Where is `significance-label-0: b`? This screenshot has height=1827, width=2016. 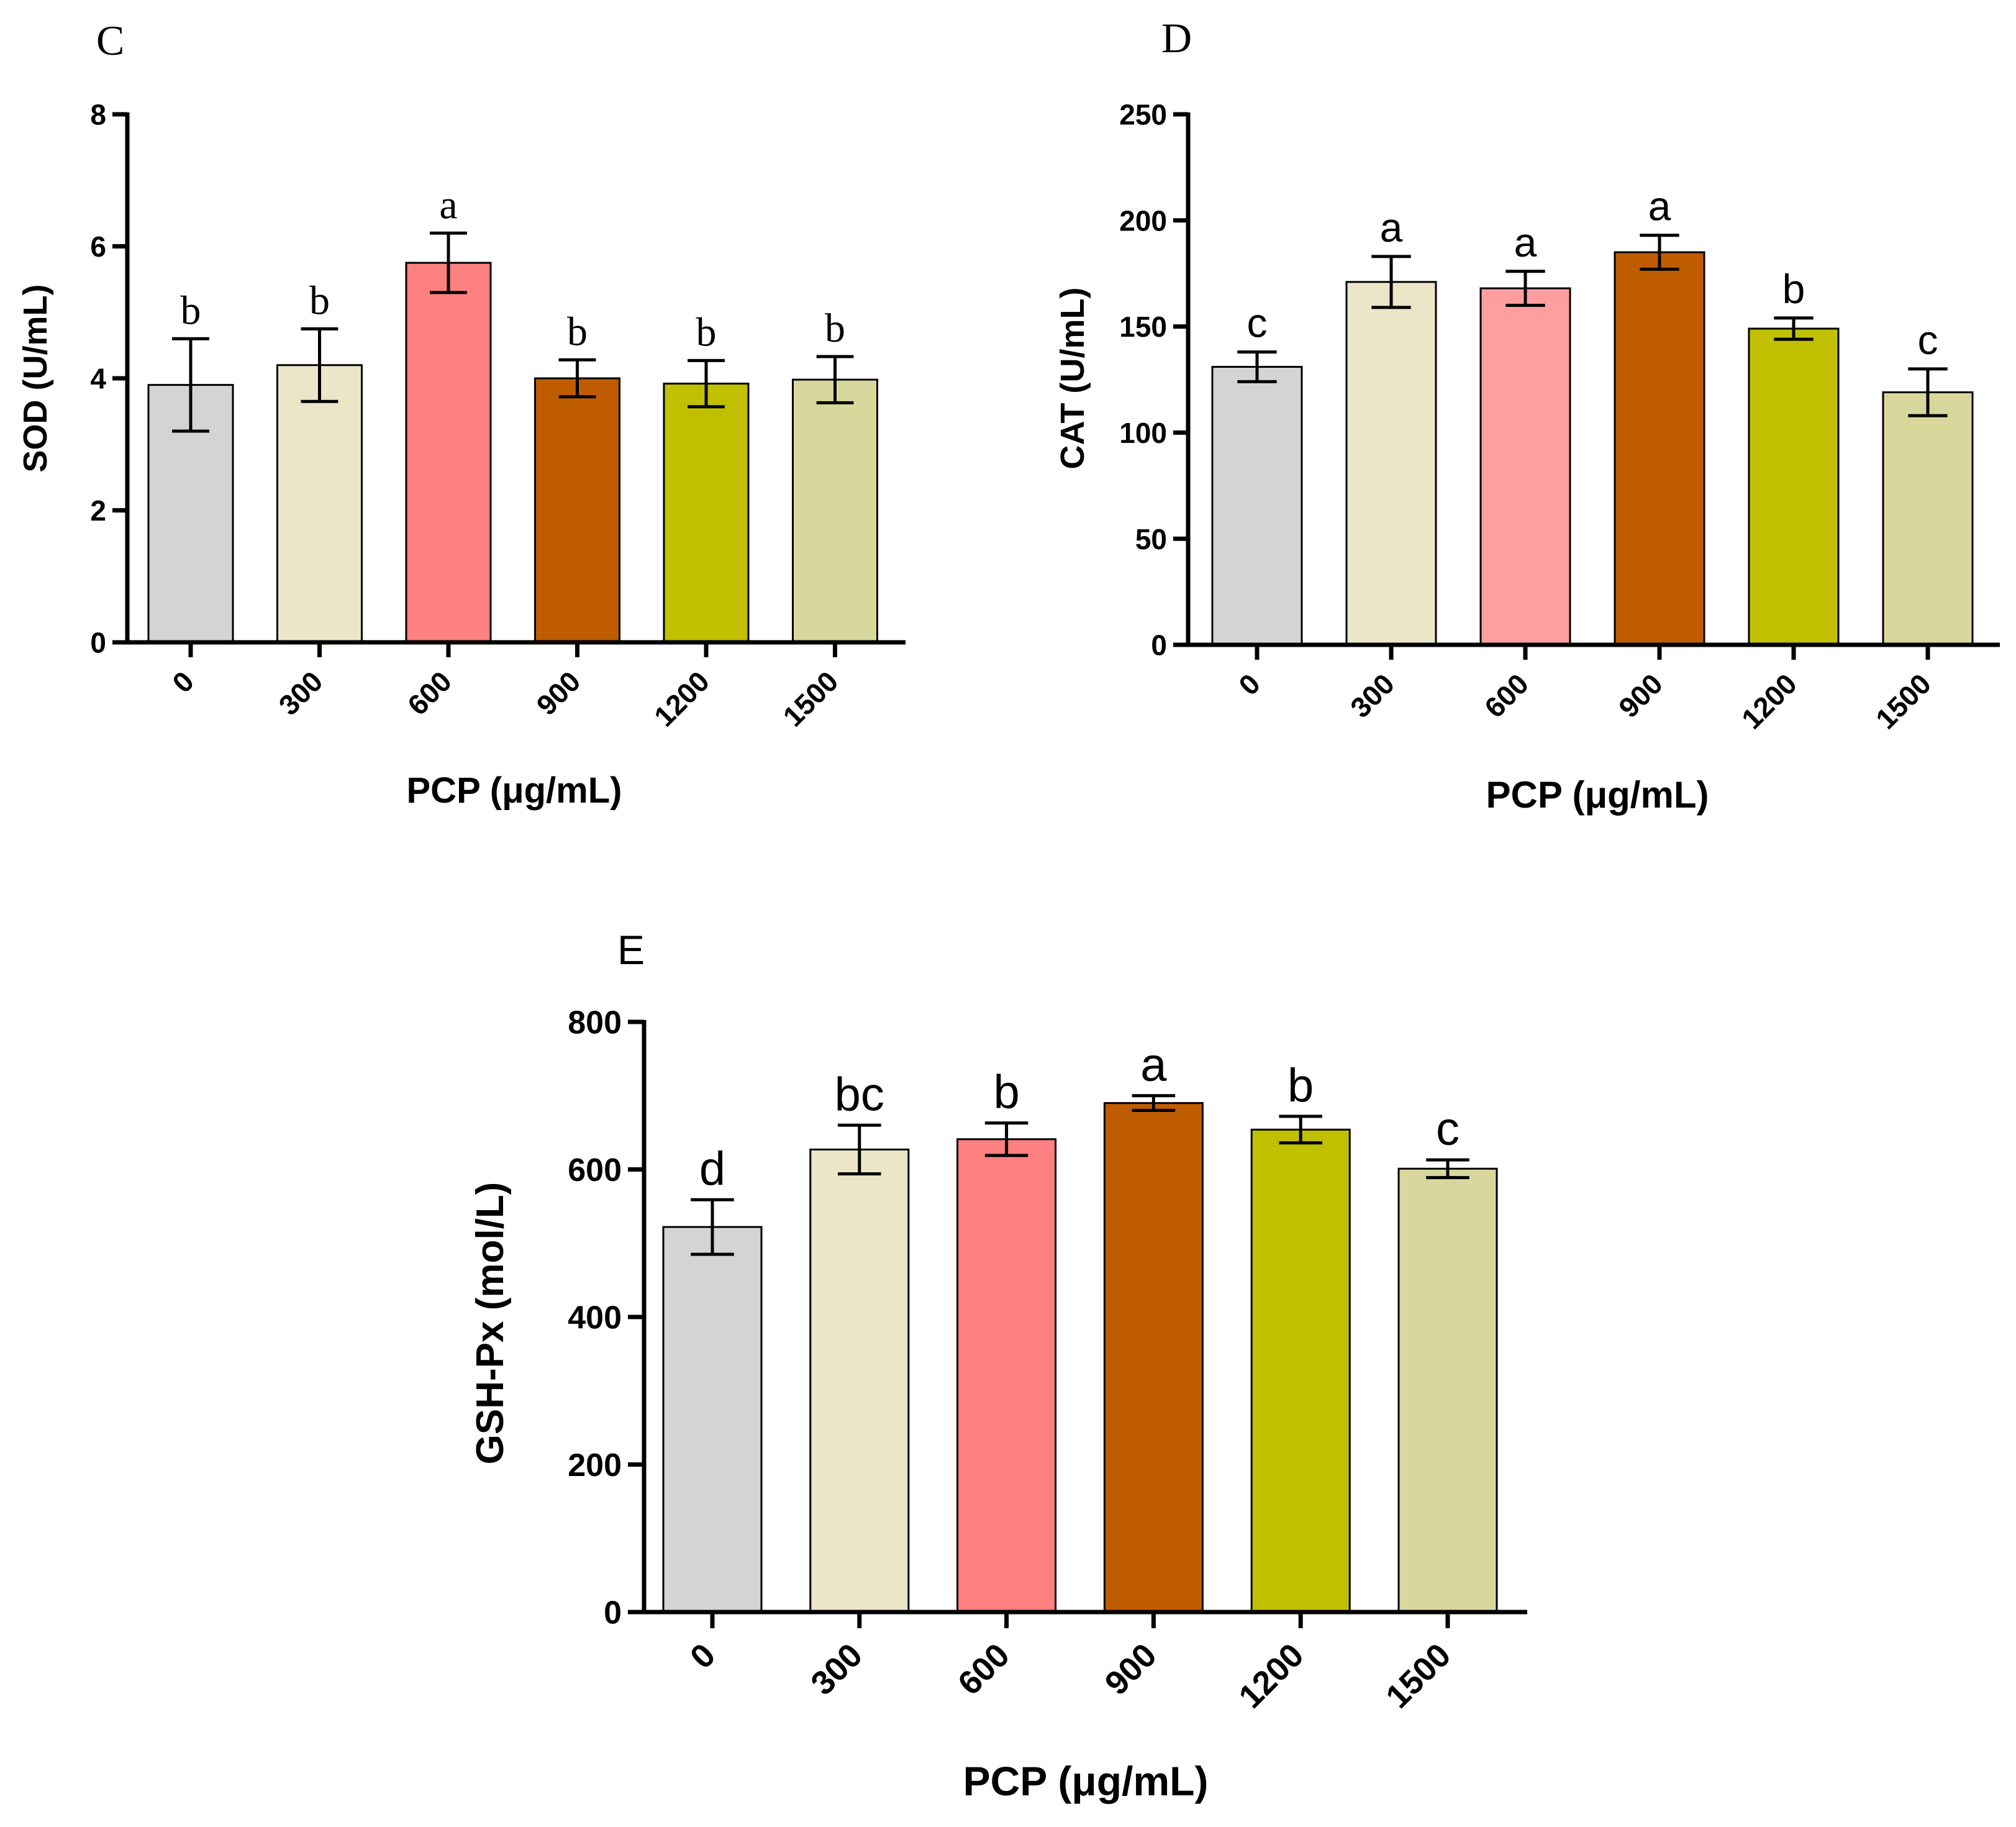 significance-label-0: b is located at coordinates (191, 311).